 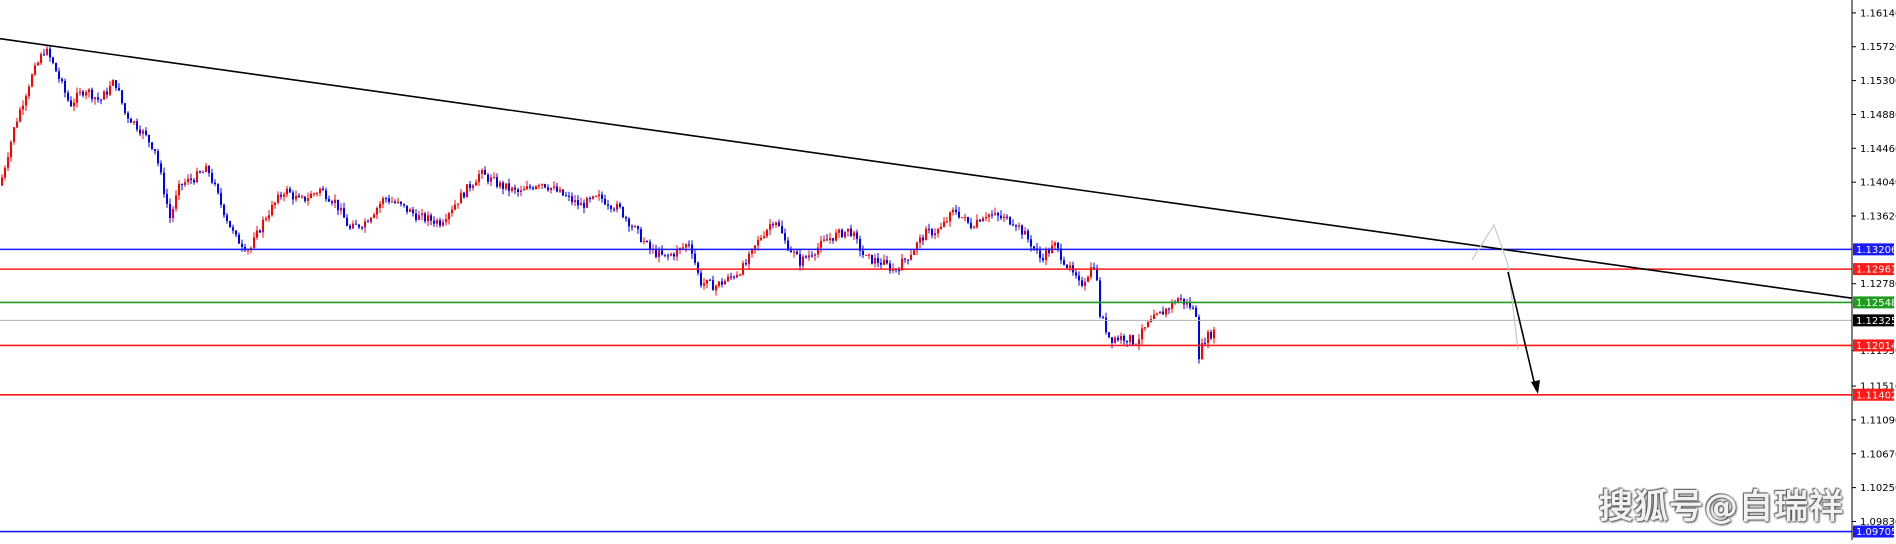 I want to click on price-tick-label: 1.09830, so click(x=1878, y=522).